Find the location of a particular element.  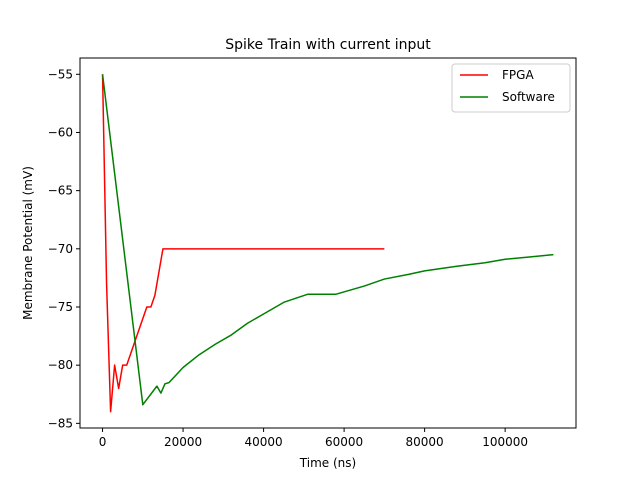

legend-label-fpga: FPGA is located at coordinates (518, 75).